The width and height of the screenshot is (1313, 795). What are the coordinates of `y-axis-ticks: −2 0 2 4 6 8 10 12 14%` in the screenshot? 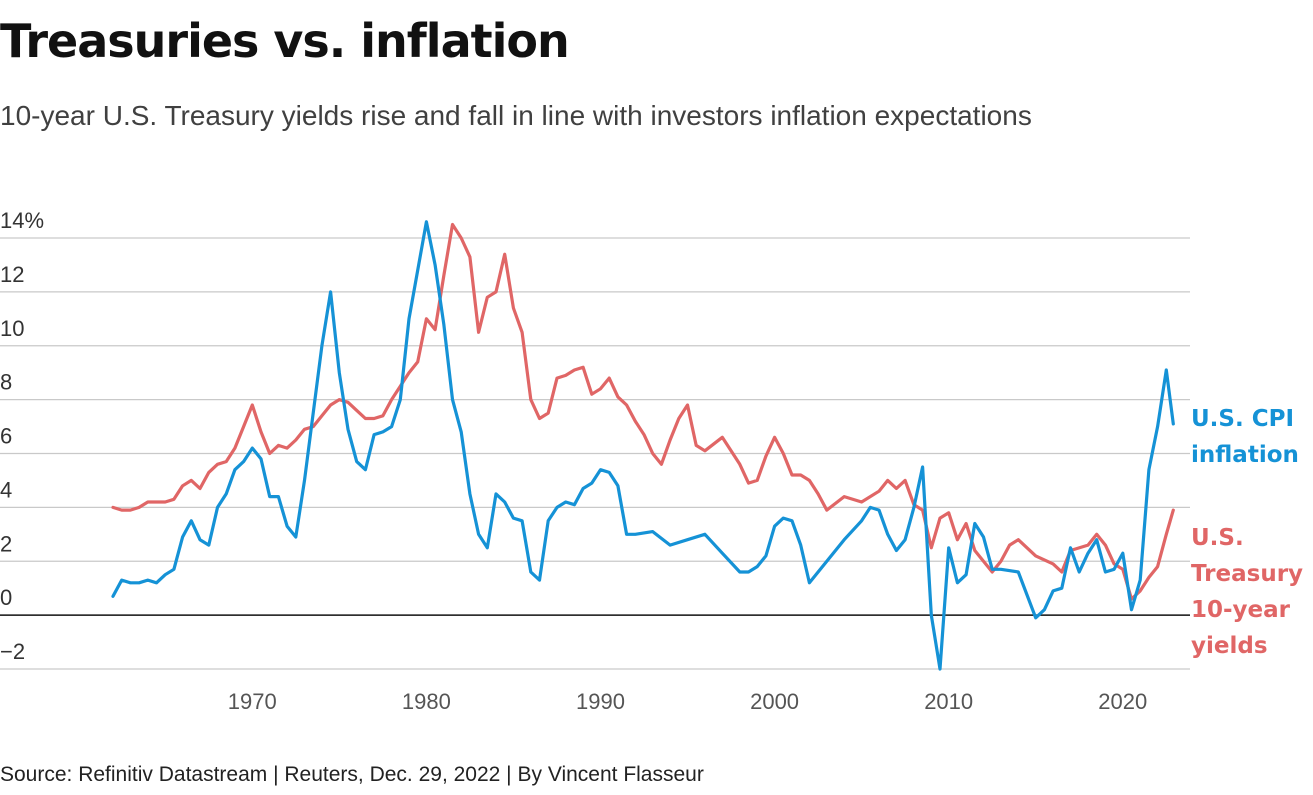 It's located at (22, 436).